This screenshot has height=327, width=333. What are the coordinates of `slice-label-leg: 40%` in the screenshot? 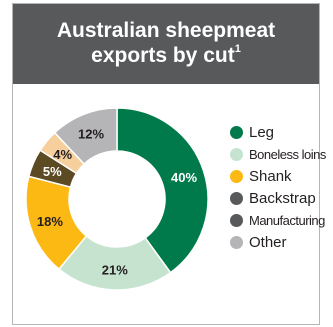 It's located at (184, 177).